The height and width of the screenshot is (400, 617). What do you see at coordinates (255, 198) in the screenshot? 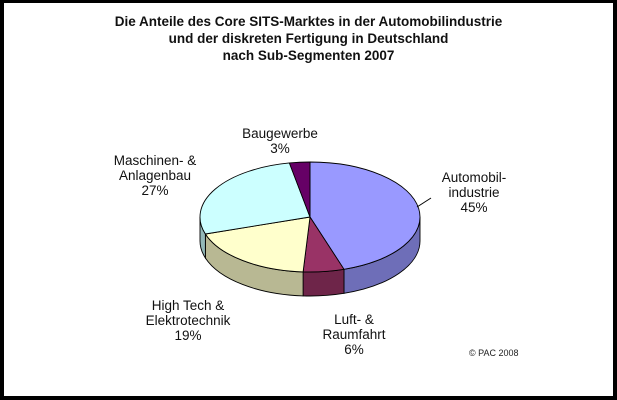
I see `slice-maschinen-anlagenbau` at bounding box center [255, 198].